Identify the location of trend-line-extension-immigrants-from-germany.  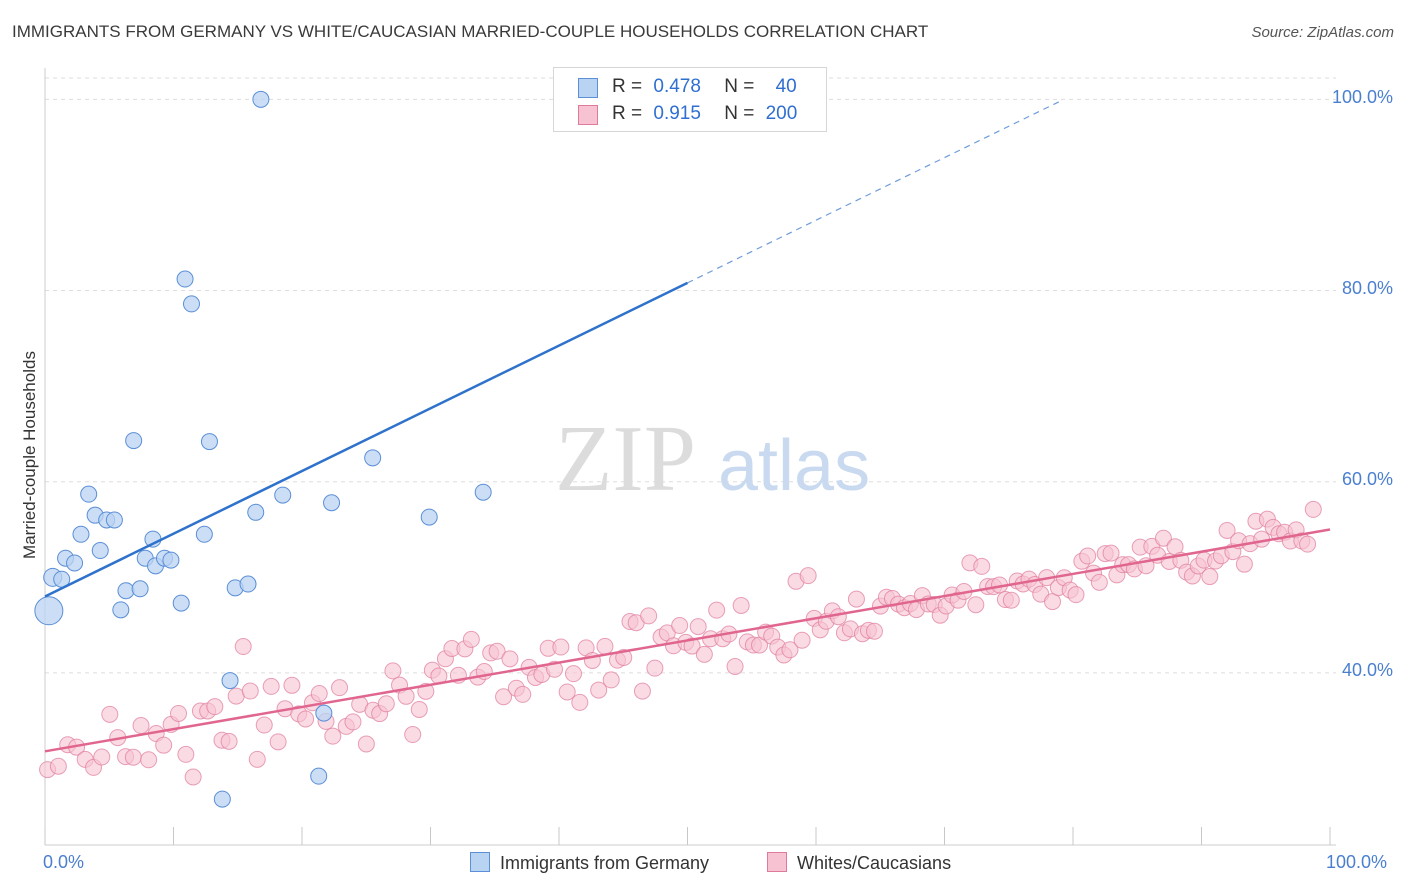
(874, 192).